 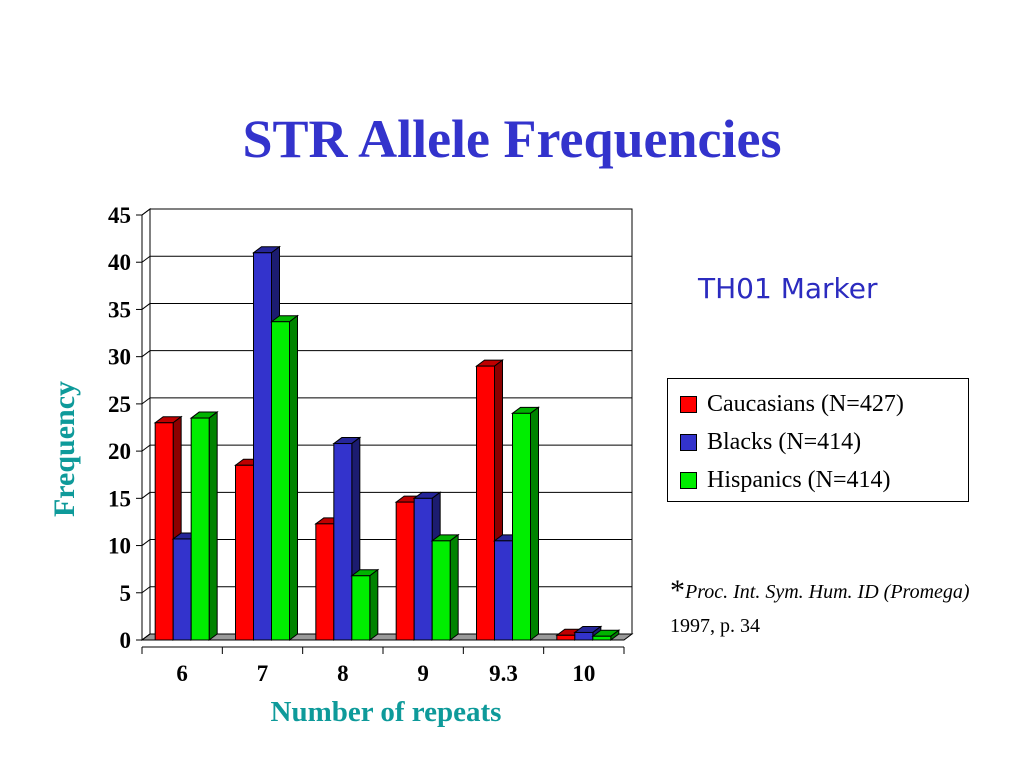 What do you see at coordinates (119, 262) in the screenshot?
I see `y-tick-label: 40` at bounding box center [119, 262].